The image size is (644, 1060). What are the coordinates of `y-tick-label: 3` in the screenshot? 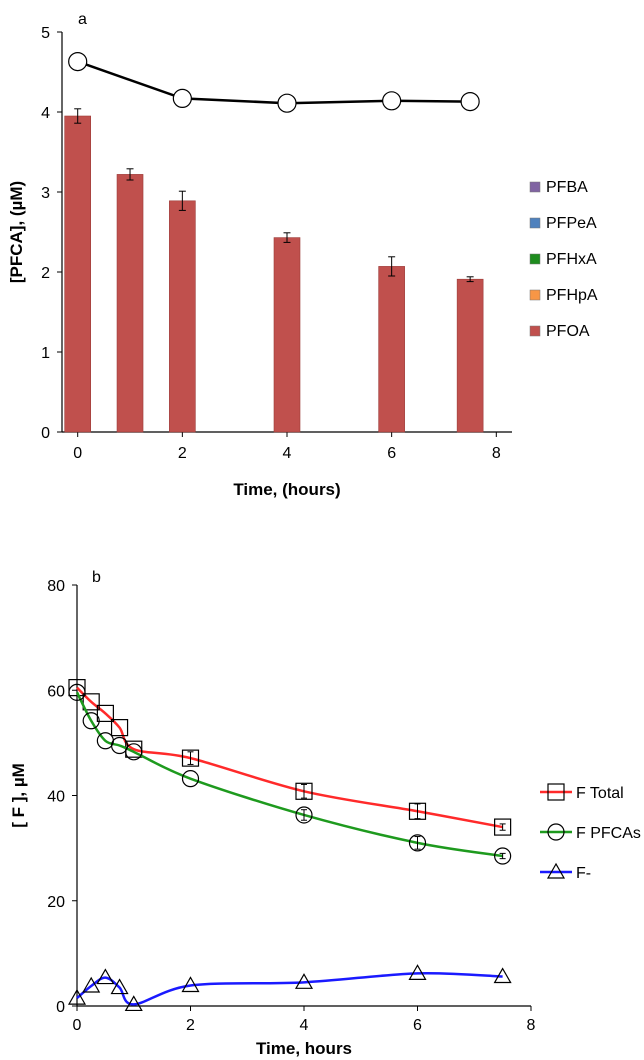 It's located at (45, 193).